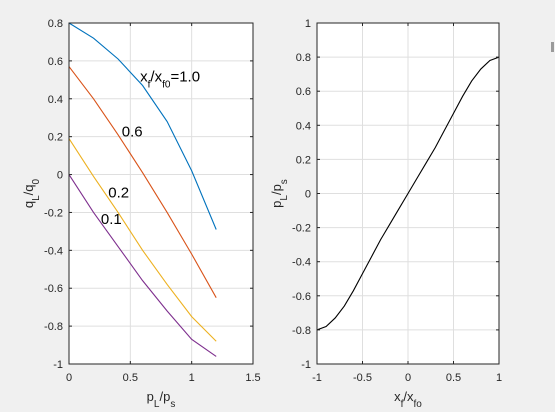 The width and height of the screenshot is (555, 412). What do you see at coordinates (132, 132) in the screenshot?
I see `curve-annotation: 0.6` at bounding box center [132, 132].